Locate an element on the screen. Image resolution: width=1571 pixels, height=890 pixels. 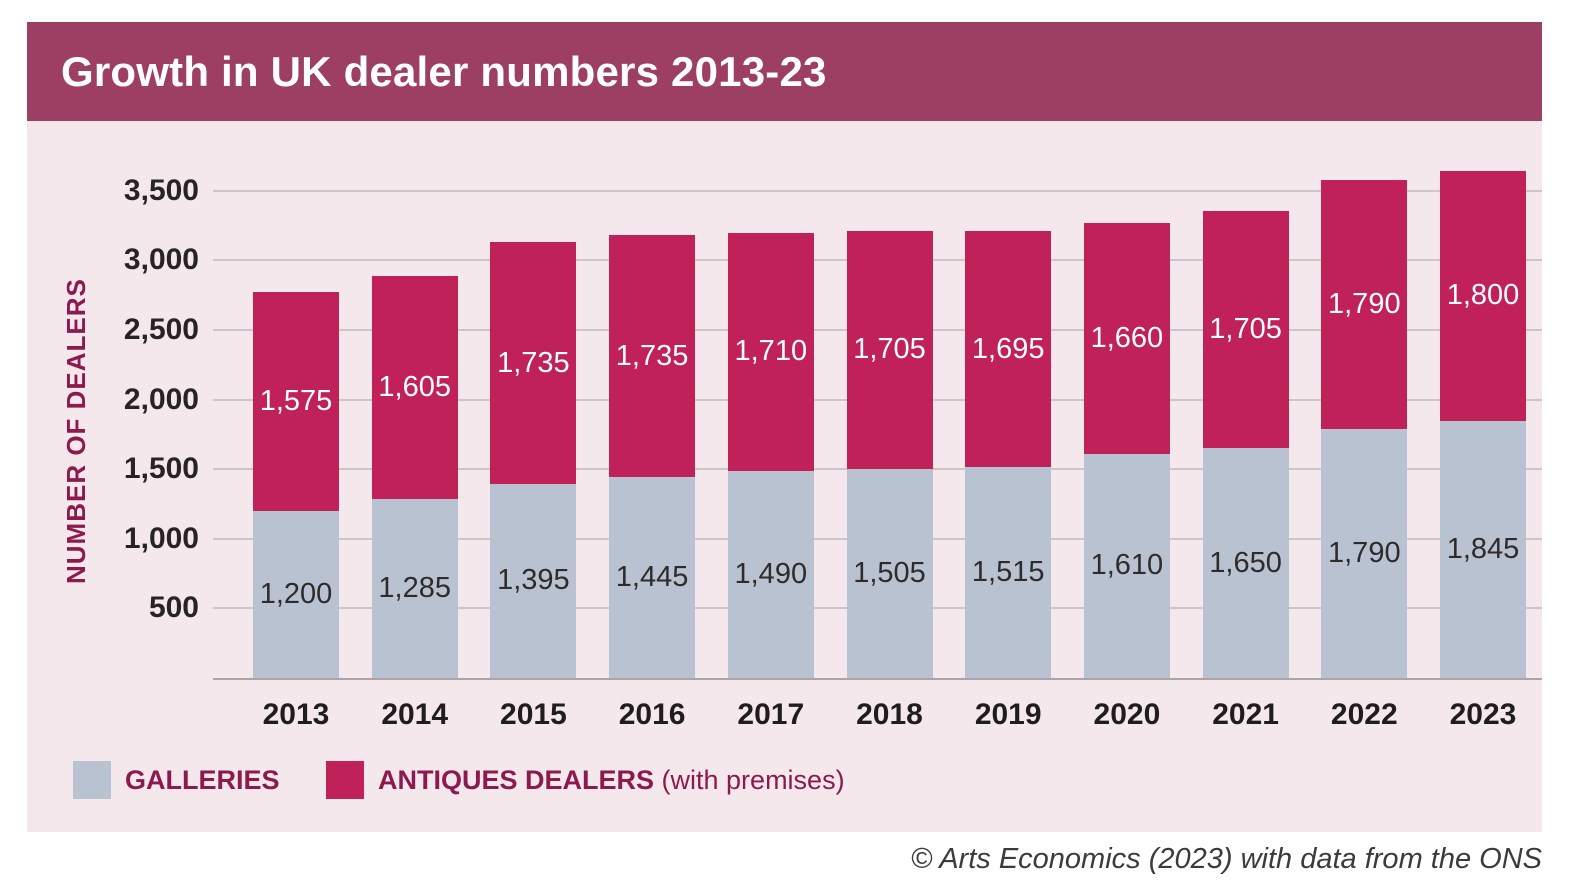
bar-group: 1,445 1,735 is located at coordinates (652, 456).